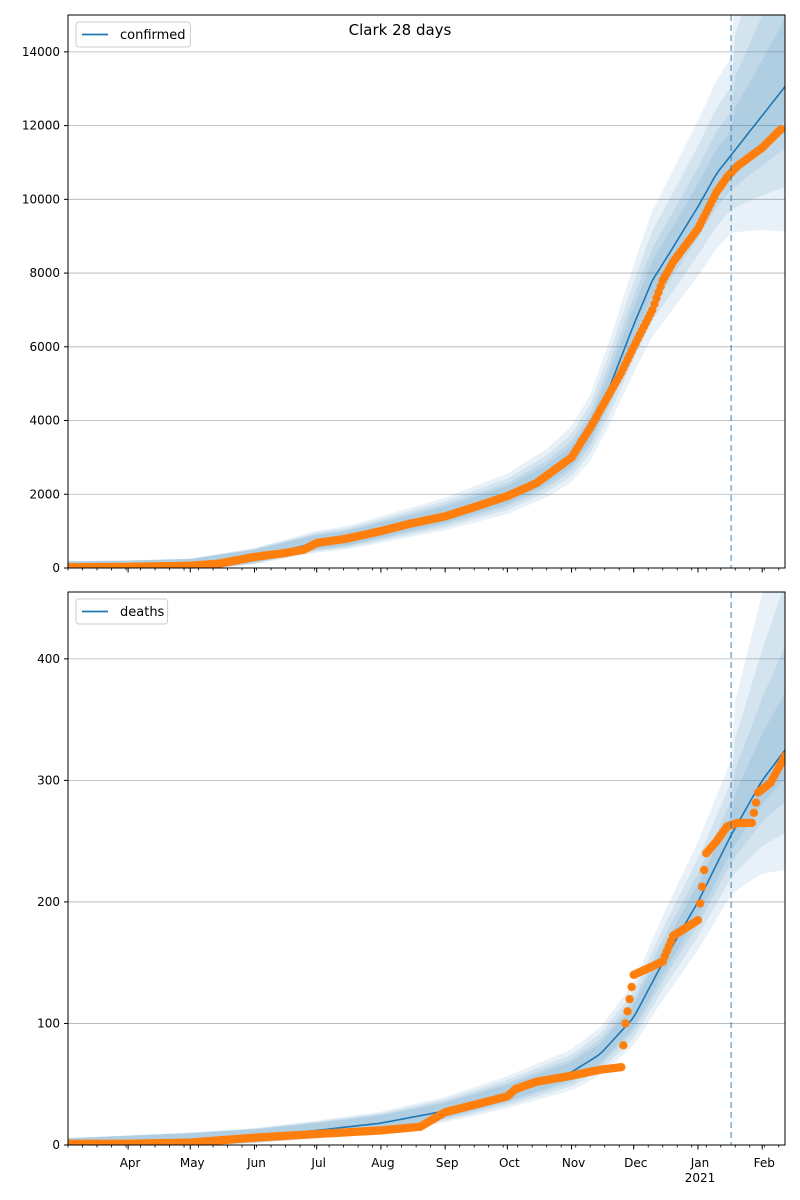 Image resolution: width=800 pixels, height=1200 pixels. I want to click on legend: deaths, so click(122, 611).